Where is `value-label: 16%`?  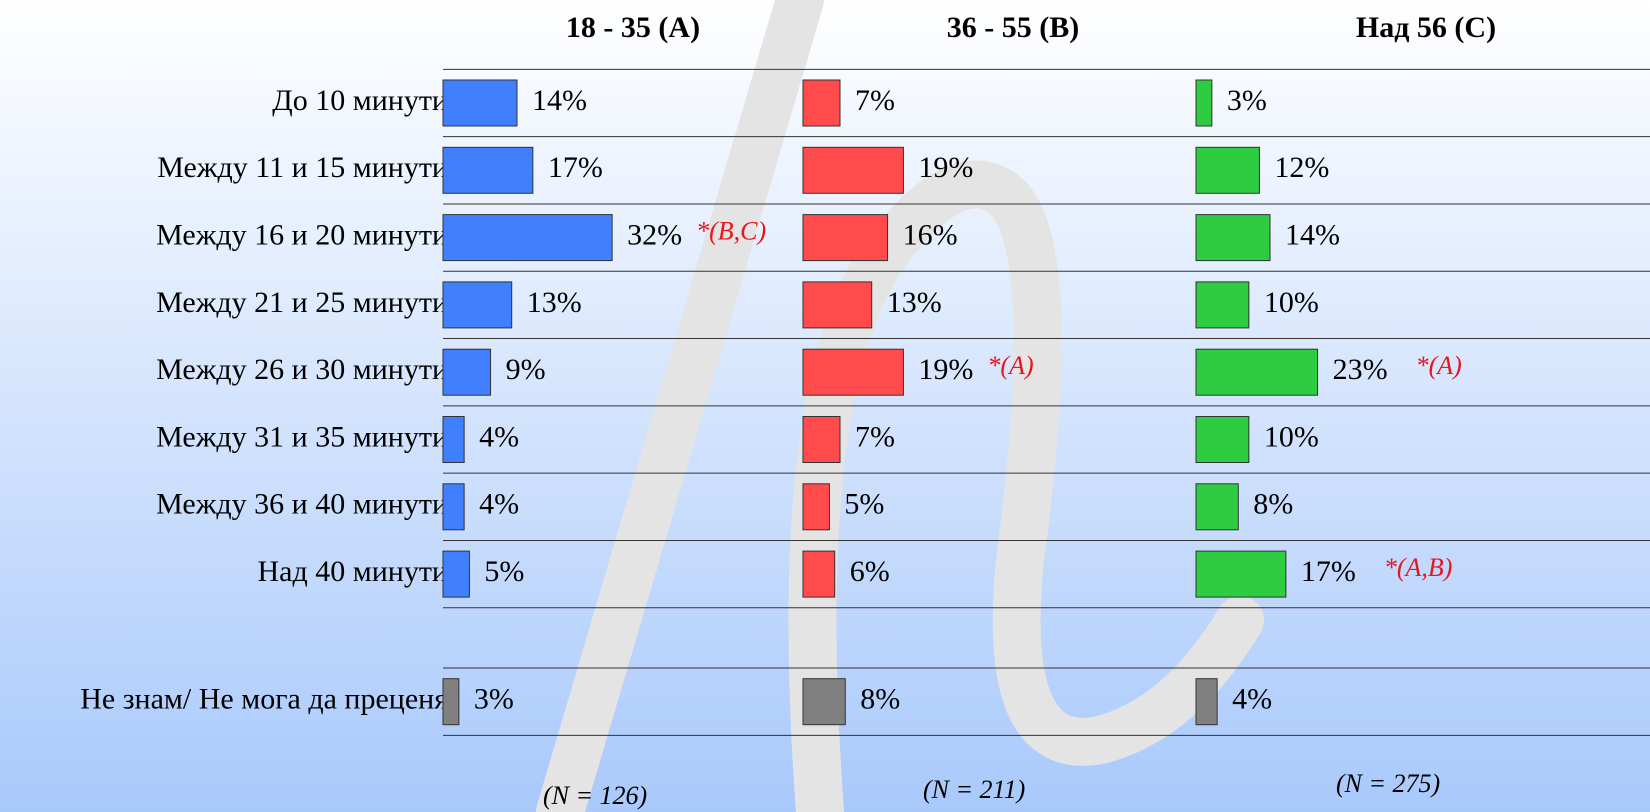 value-label: 16% is located at coordinates (930, 234).